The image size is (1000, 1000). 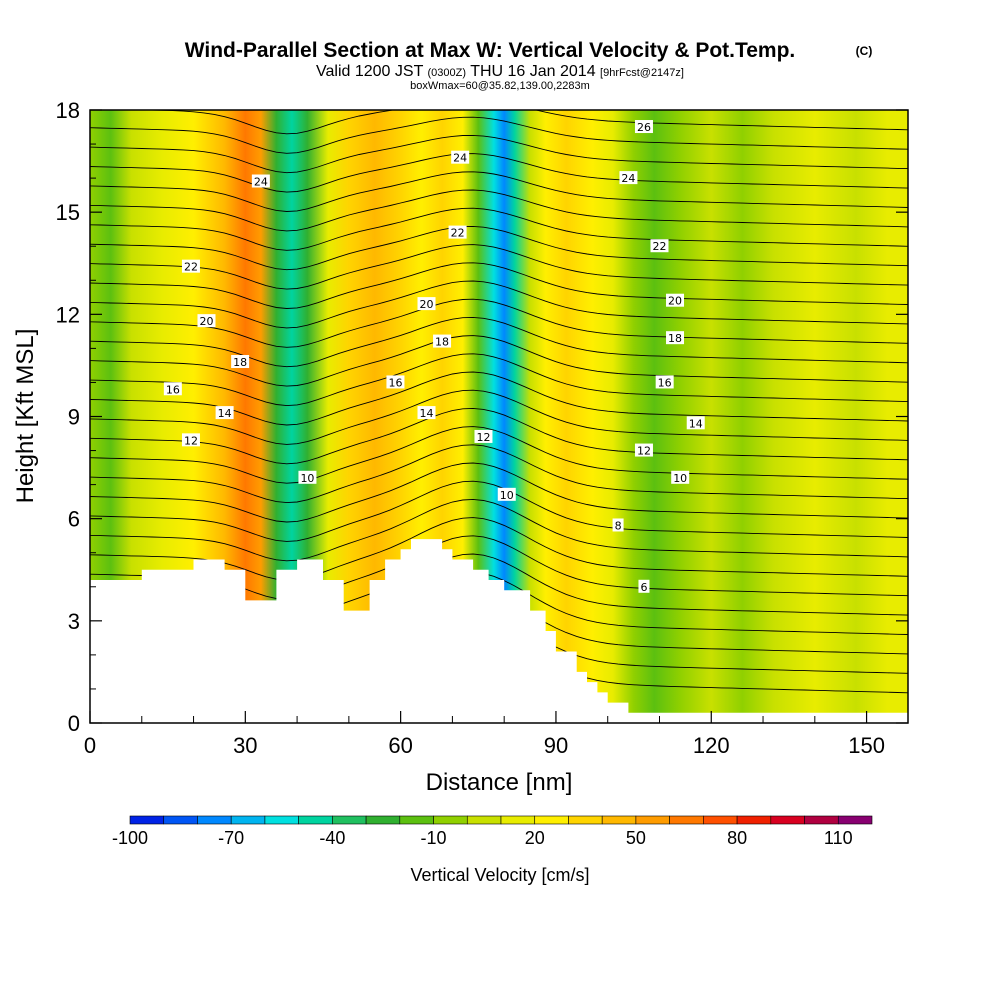 I want to click on contour-label: 10, so click(x=307, y=477).